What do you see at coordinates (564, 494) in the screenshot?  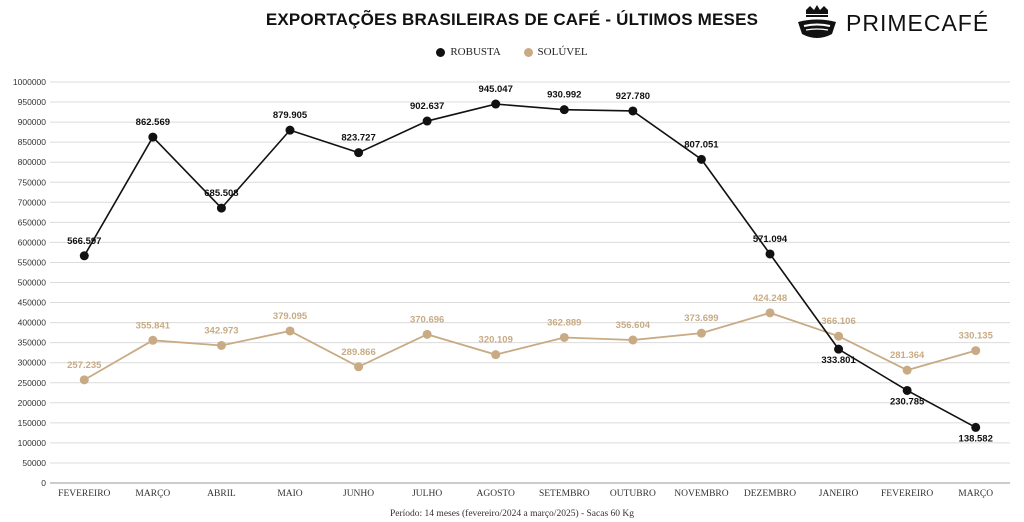 I see `x-tick-label: SETEMBRO` at bounding box center [564, 494].